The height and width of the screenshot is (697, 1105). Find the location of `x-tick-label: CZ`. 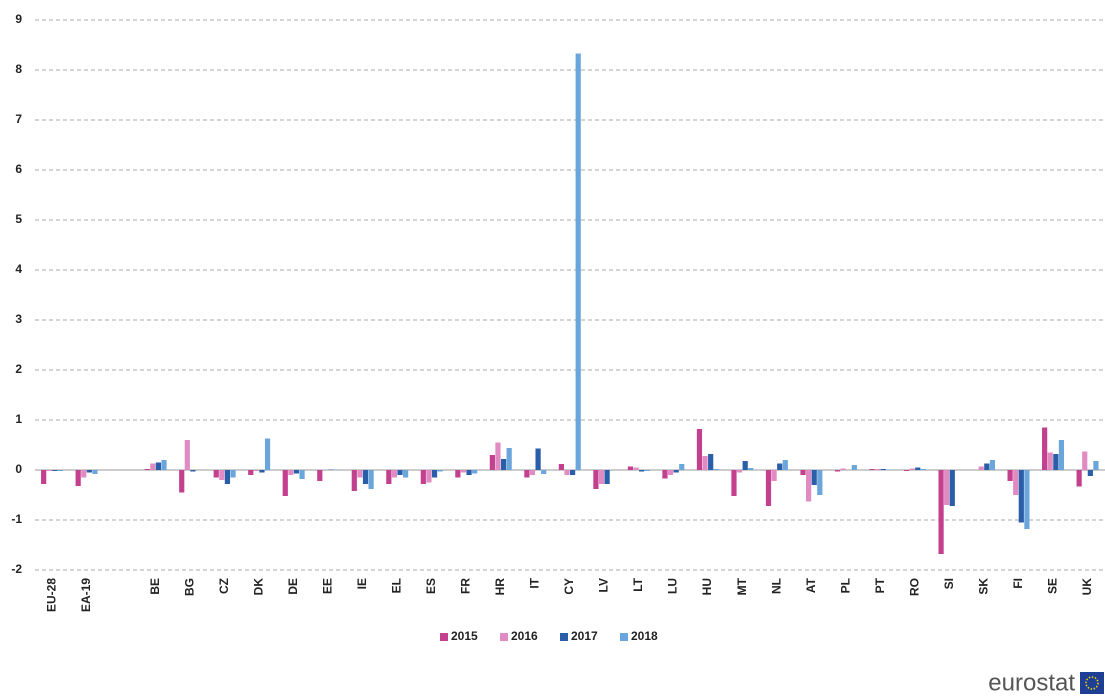

x-tick-label: CZ is located at coordinates (224, 586).